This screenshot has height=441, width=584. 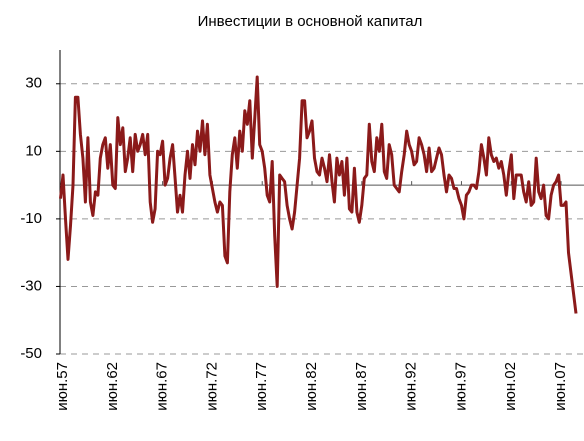 I want to click on x-tick-label: июн.72, so click(x=211, y=386).